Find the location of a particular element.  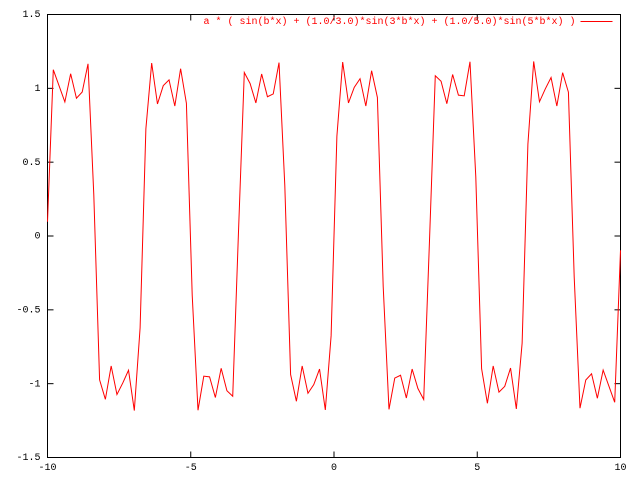

x-tick-label: -5 is located at coordinates (191, 468).